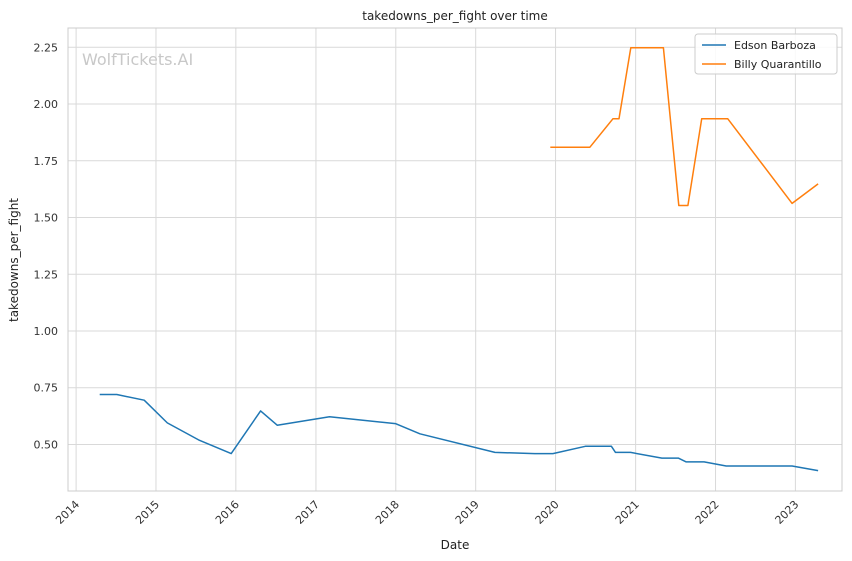 Image resolution: width=852 pixels, height=561 pixels. What do you see at coordinates (147, 512) in the screenshot?
I see `x-tick-label: 2015` at bounding box center [147, 512].